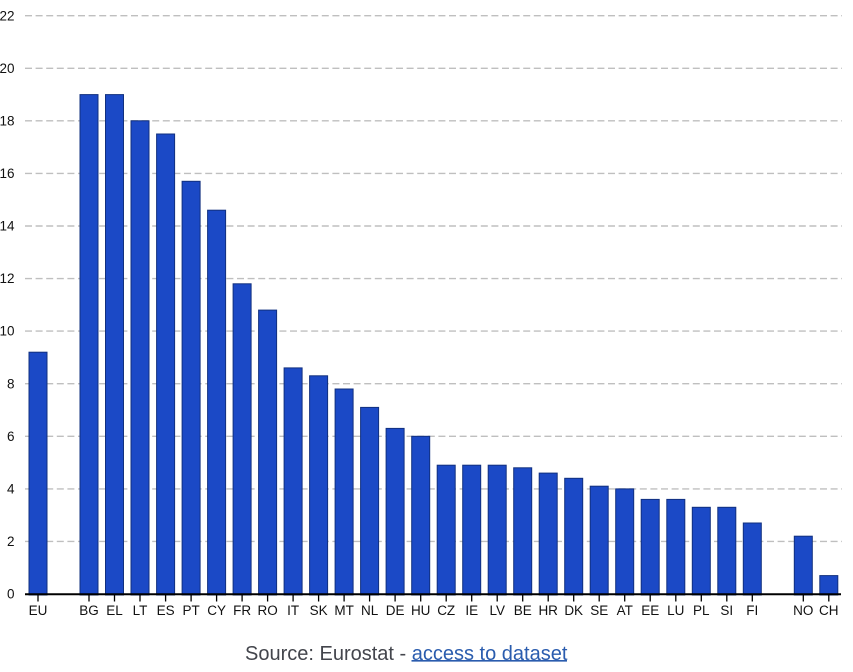  Describe the element at coordinates (7, 226) in the screenshot. I see `svg-text: 14` at that location.